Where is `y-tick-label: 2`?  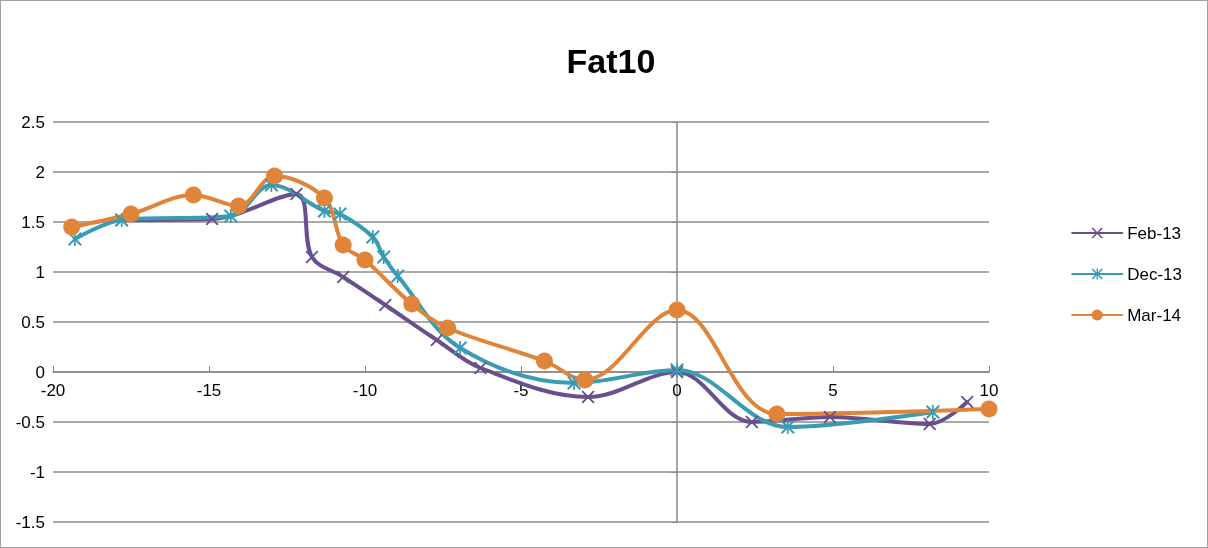
y-tick-label: 2 is located at coordinates (40, 172).